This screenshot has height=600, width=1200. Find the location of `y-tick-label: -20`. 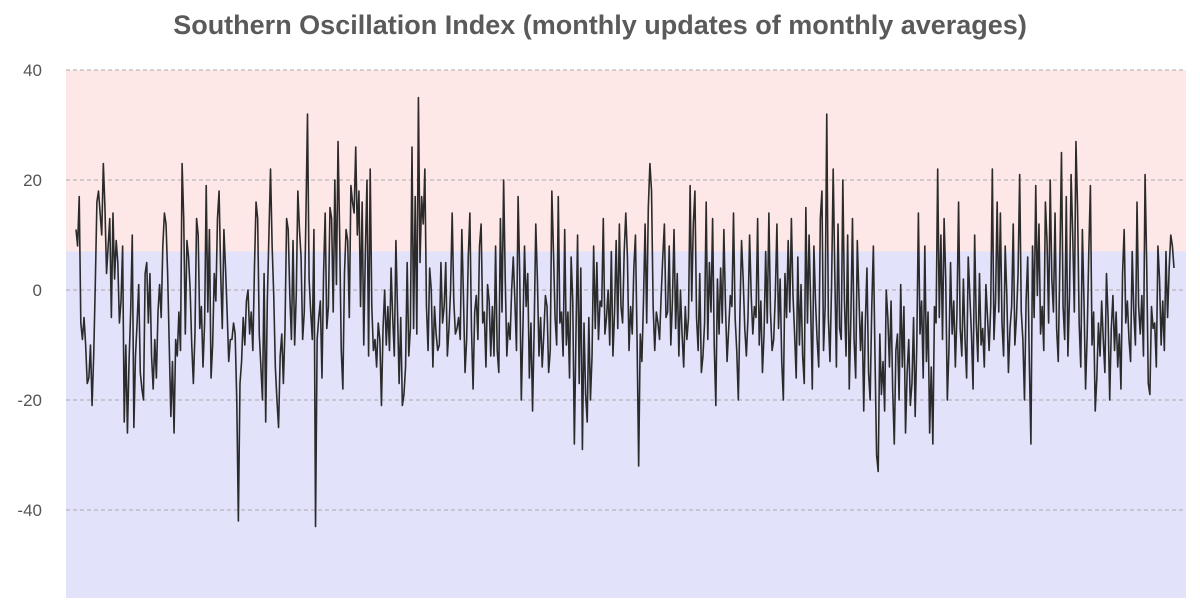

y-tick-label: -20 is located at coordinates (29, 400).